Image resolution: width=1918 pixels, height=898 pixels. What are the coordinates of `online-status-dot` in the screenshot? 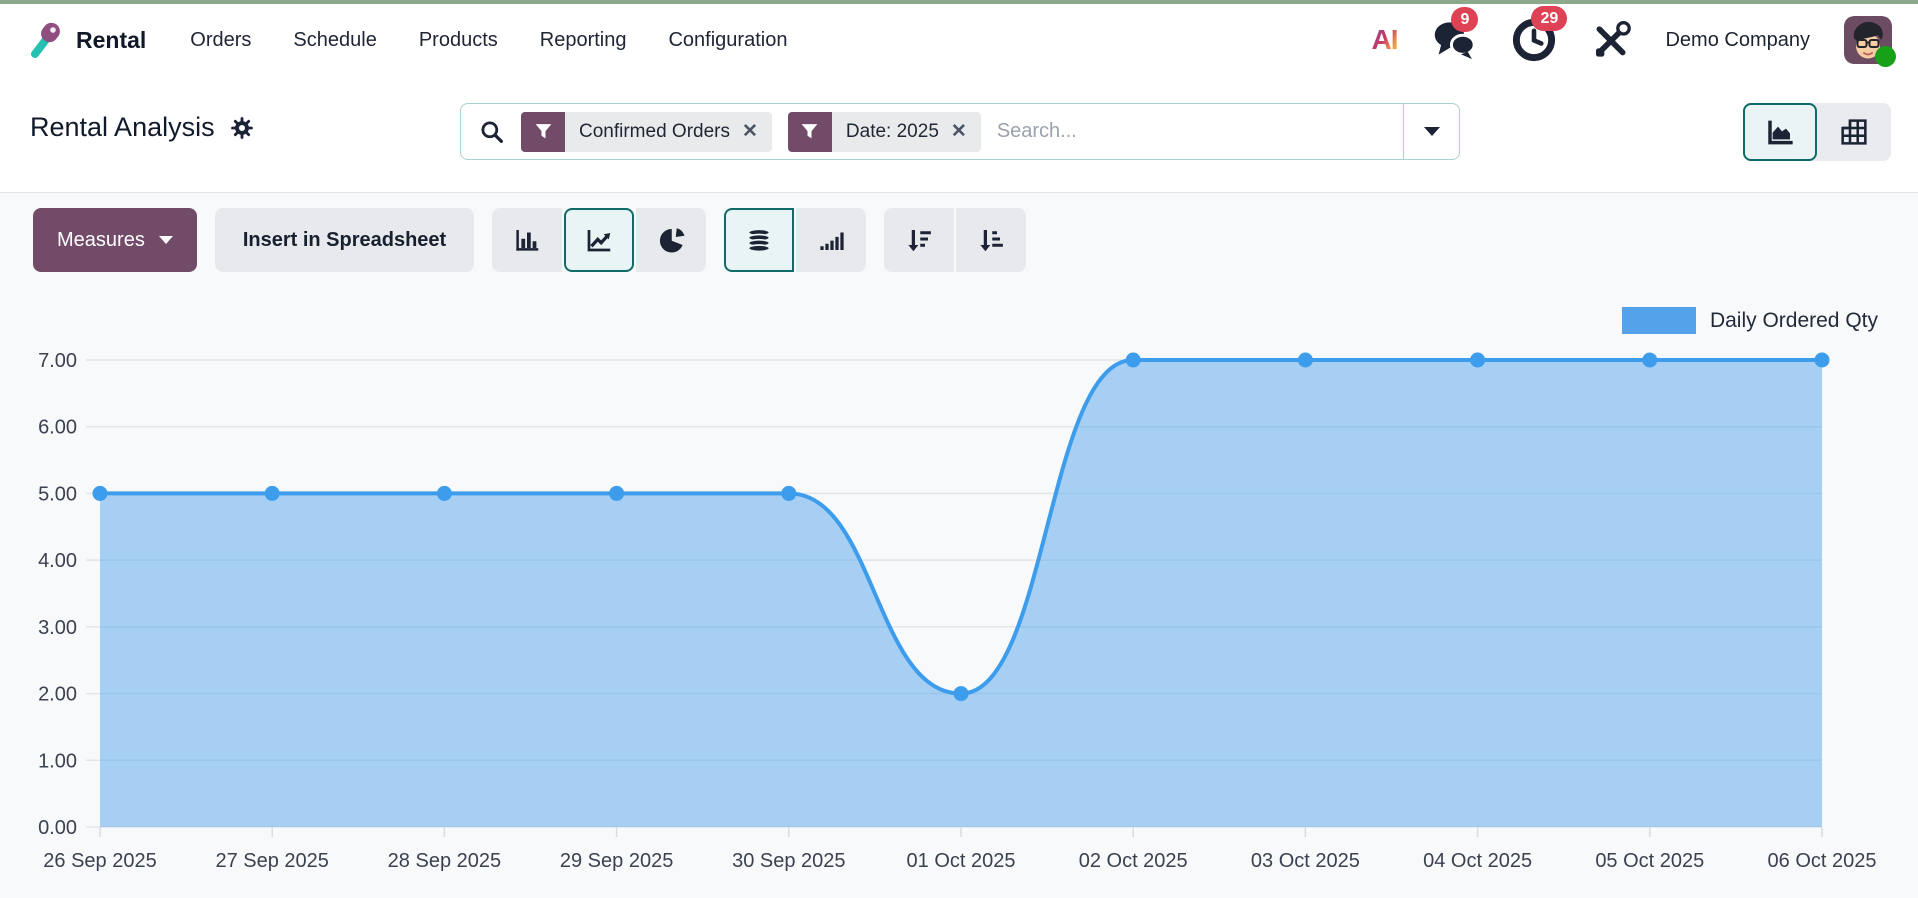 It's located at (1885, 56).